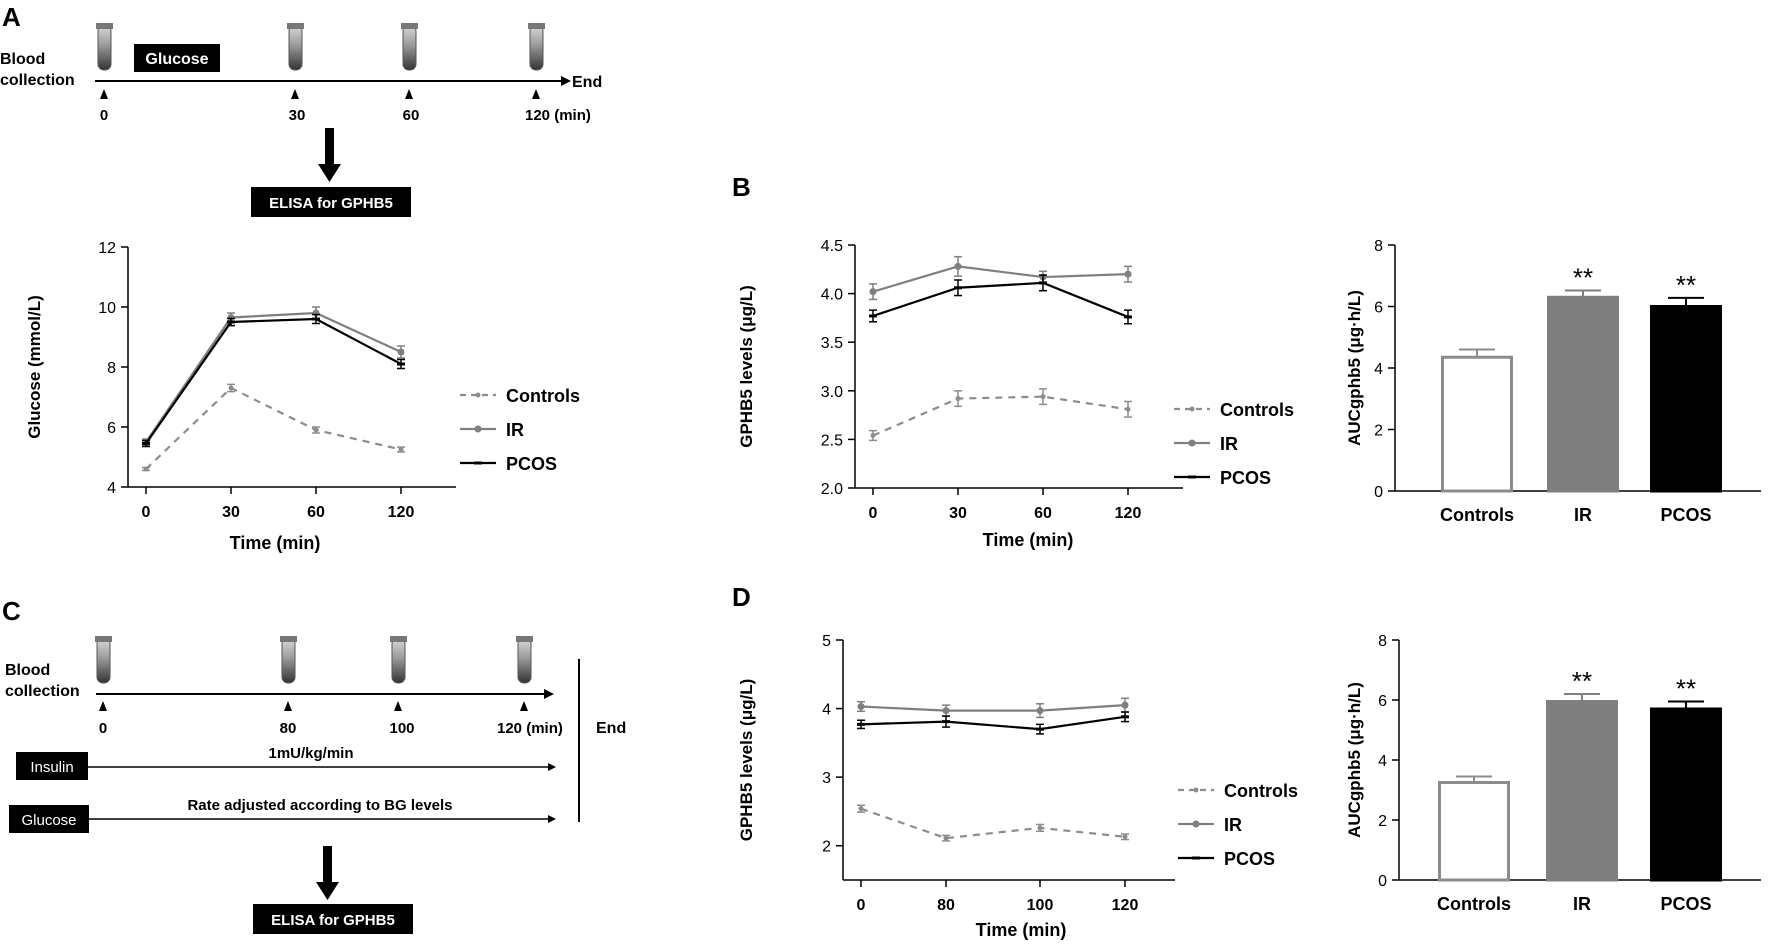  I want to click on panel-label-d: D, so click(741, 597).